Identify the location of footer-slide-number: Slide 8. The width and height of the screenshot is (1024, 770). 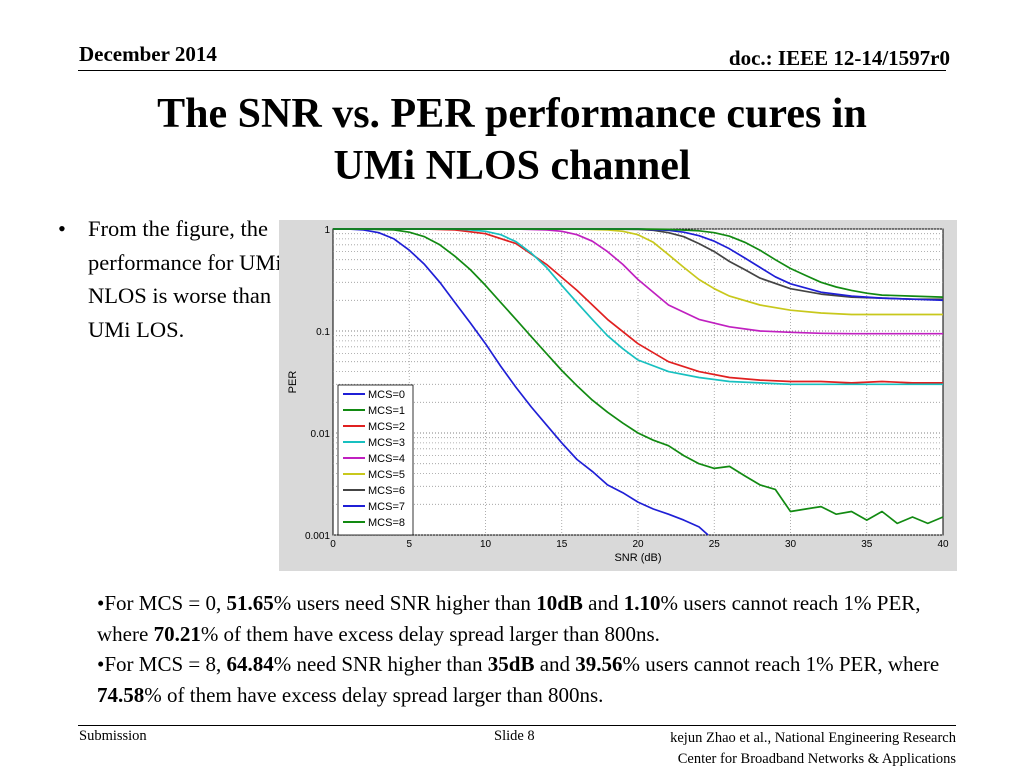
(514, 736).